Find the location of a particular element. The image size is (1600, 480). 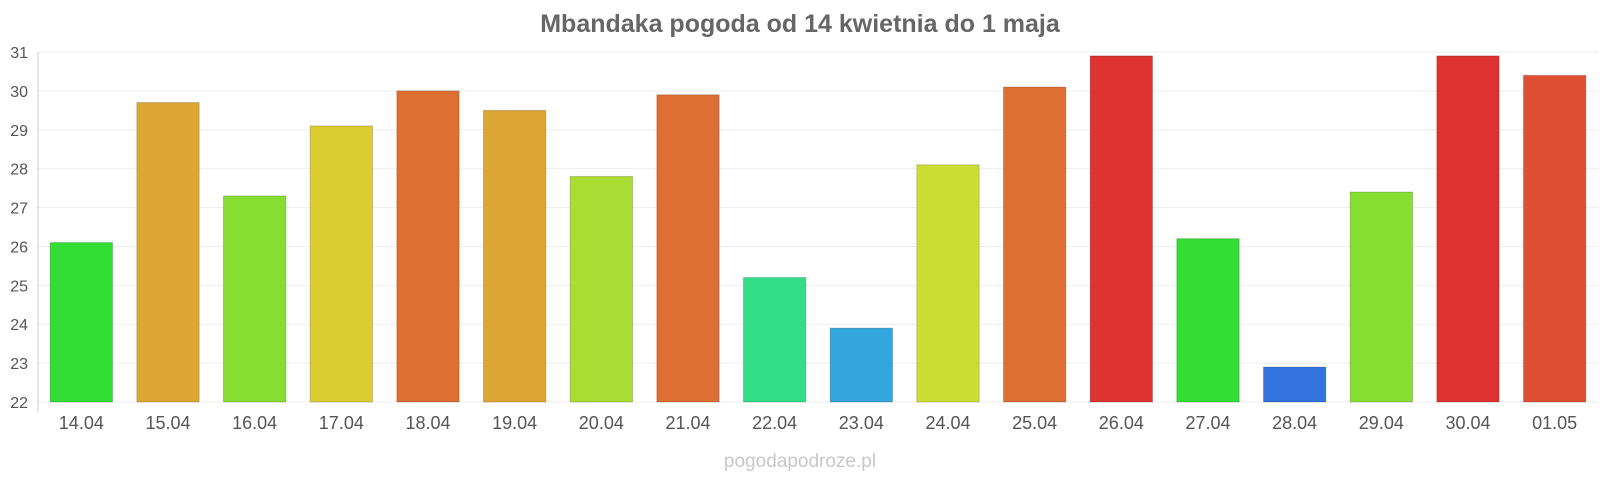

x-tick-label: 23.04 is located at coordinates (861, 423).